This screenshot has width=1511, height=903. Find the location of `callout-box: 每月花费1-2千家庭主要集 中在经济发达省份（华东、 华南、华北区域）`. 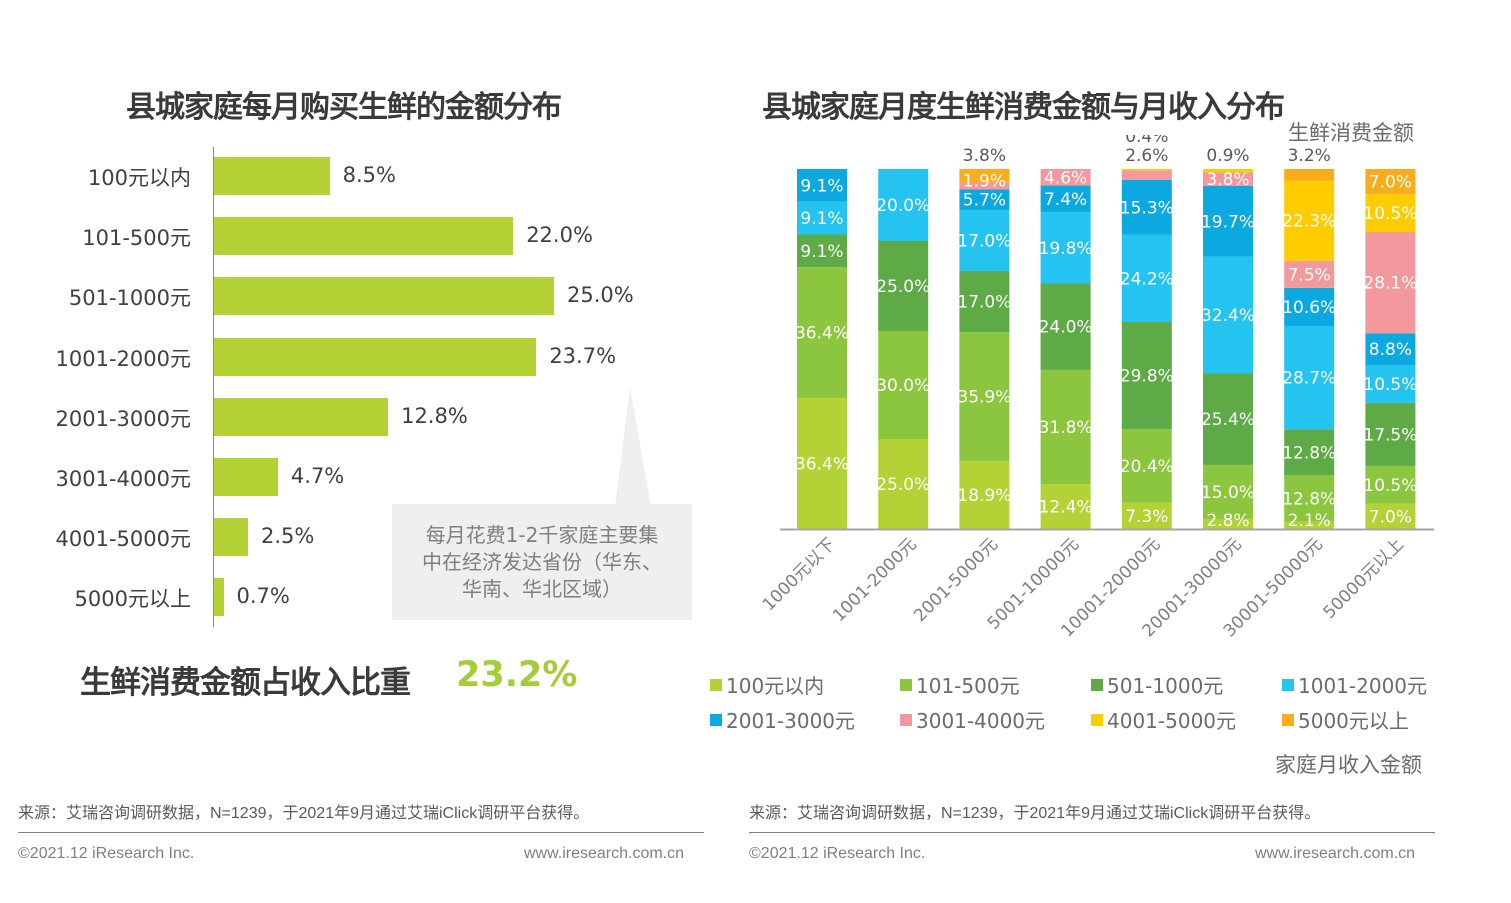

callout-box: 每月花费1-2千家庭主要集 中在经济发达省份（华东、 华南、华北区域） is located at coordinates (542, 562).